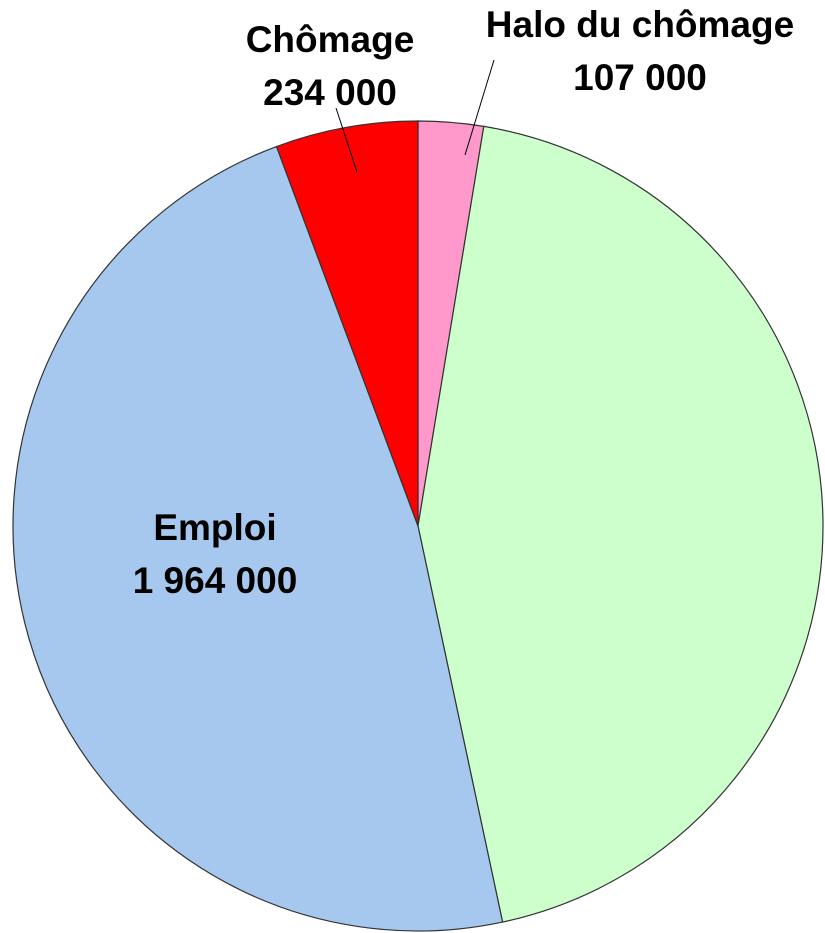 The image size is (825, 933). I want to click on value-label: 107 000, so click(640, 77).